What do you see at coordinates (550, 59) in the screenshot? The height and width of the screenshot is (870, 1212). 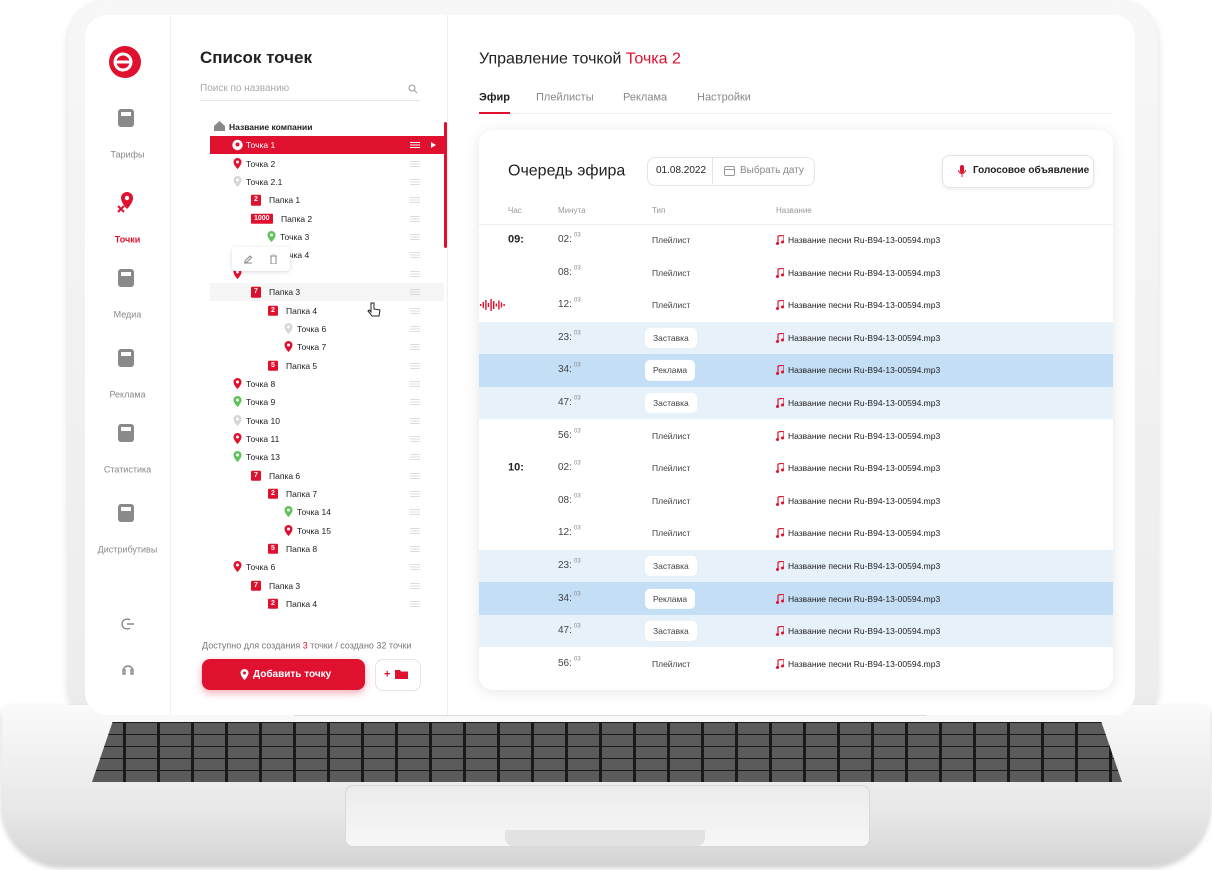 I see `main-title-text: Управление точкой` at bounding box center [550, 59].